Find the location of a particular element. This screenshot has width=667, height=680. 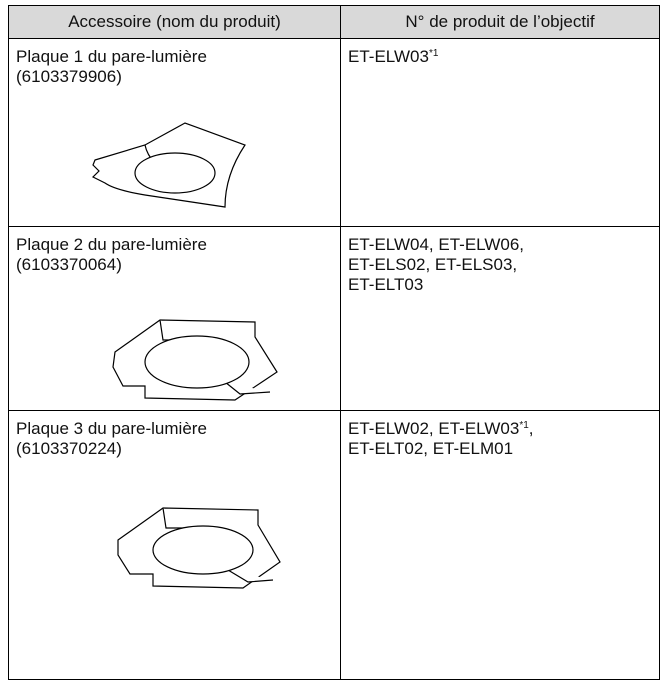

lens-line: ET-ELW02, ET-ELW03*1, is located at coordinates (503, 429).